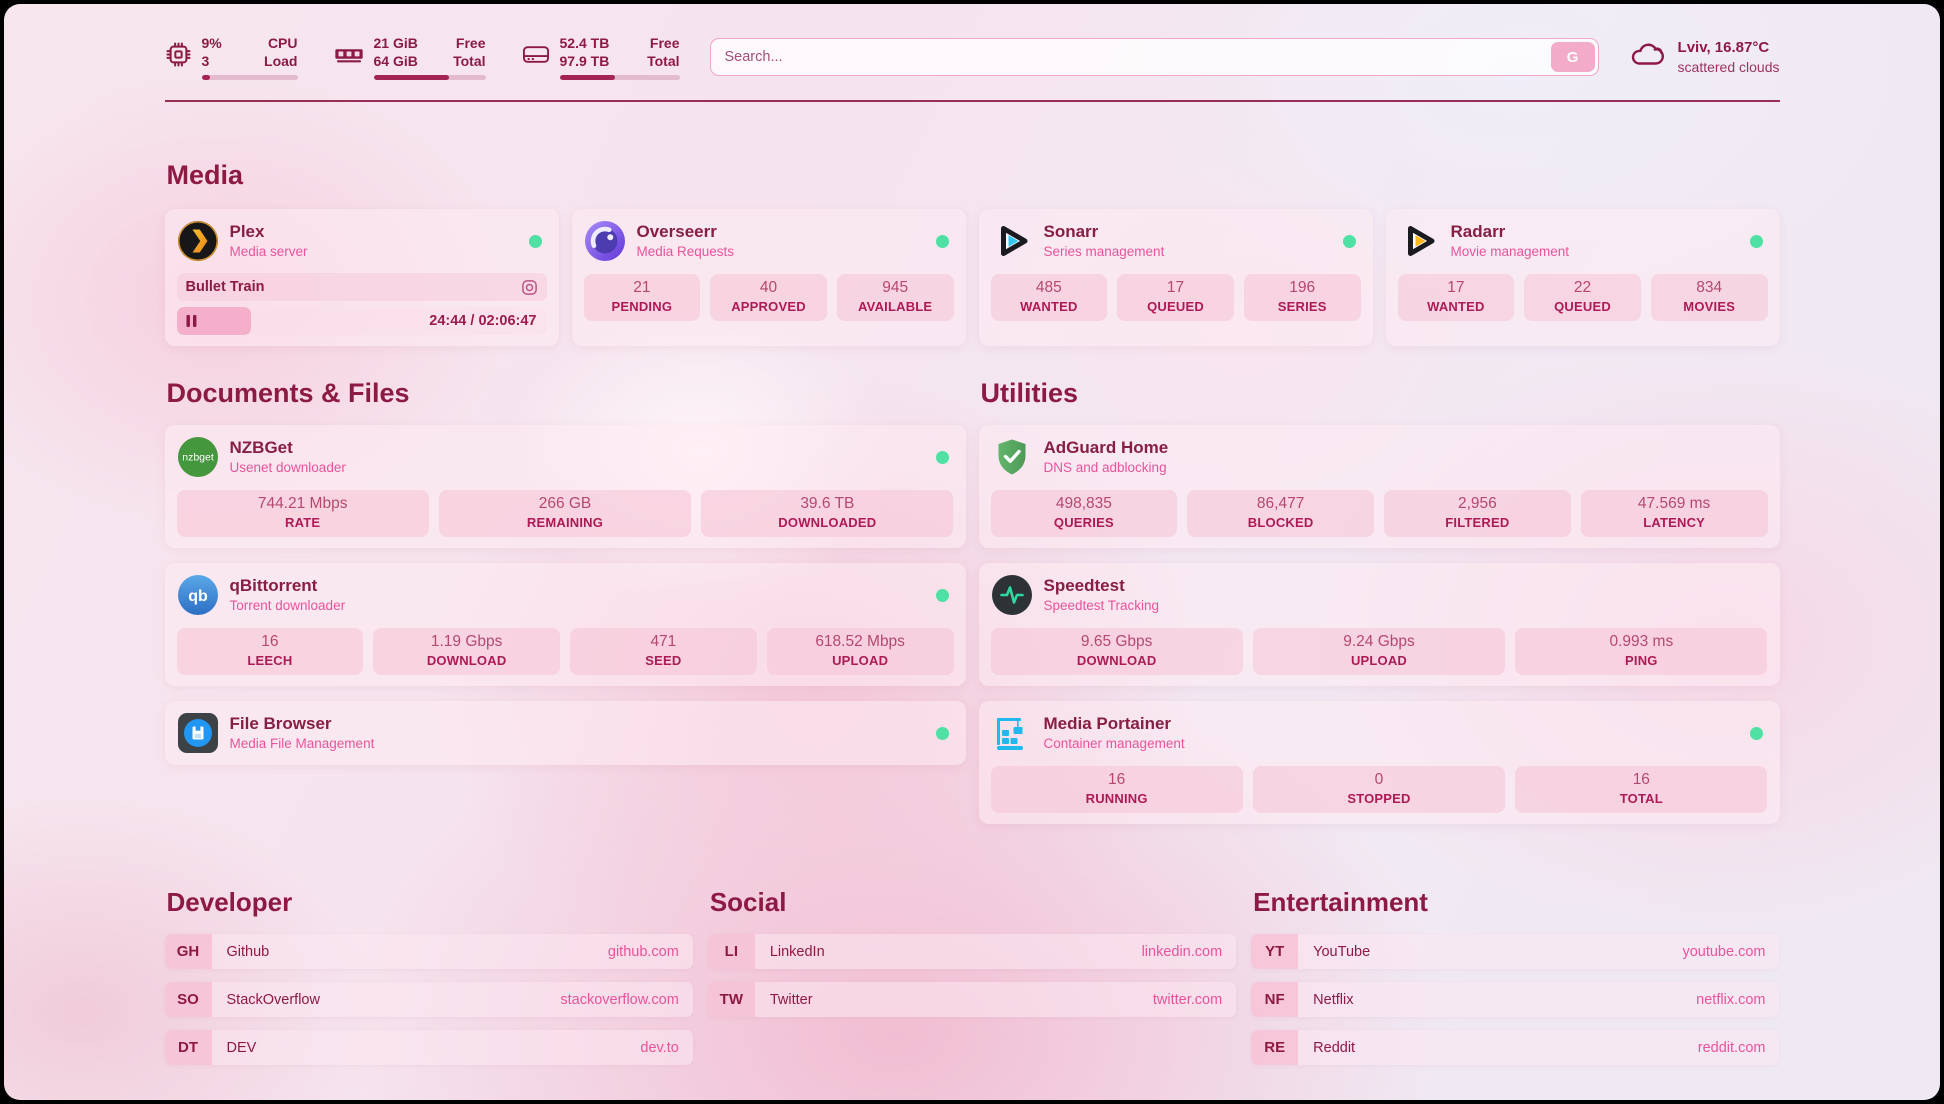 The image size is (1944, 1104). I want to click on link-dev: DT DEV dev.to, so click(428, 1048).